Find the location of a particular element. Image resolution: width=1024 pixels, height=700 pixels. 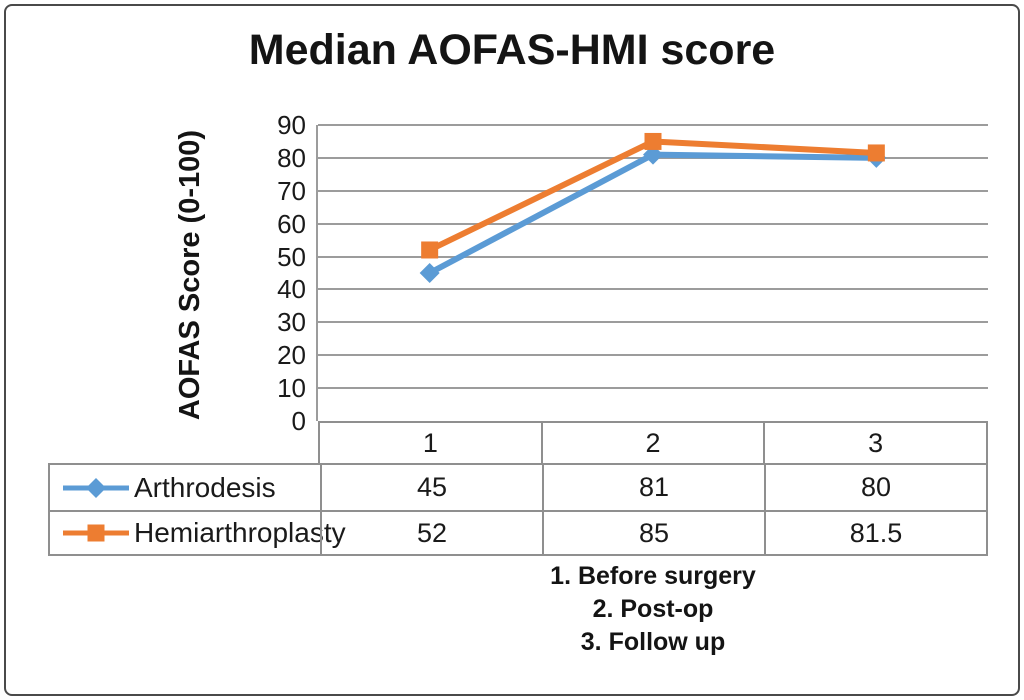

y-tick-label: 30 is located at coordinates (291, 322).